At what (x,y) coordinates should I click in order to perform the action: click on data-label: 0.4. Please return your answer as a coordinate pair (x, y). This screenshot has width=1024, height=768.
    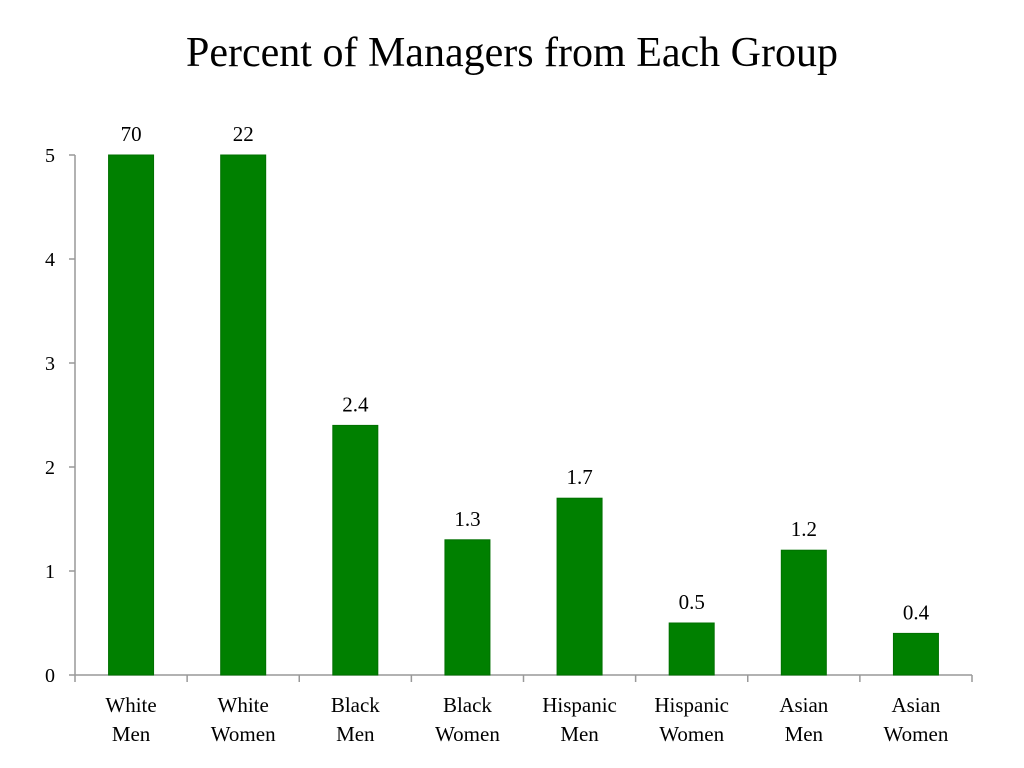
    Looking at the image, I should click on (916, 612).